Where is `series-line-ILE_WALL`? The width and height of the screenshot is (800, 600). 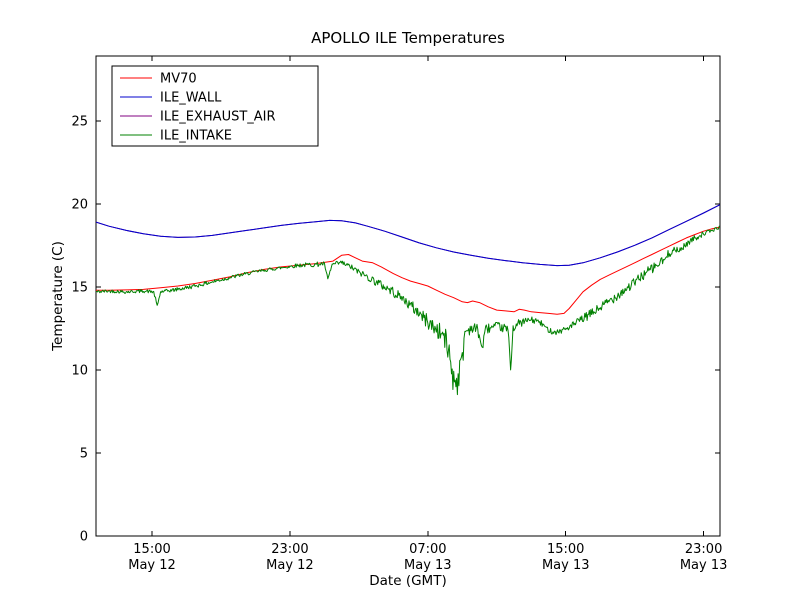 series-line-ILE_WALL is located at coordinates (408, 235).